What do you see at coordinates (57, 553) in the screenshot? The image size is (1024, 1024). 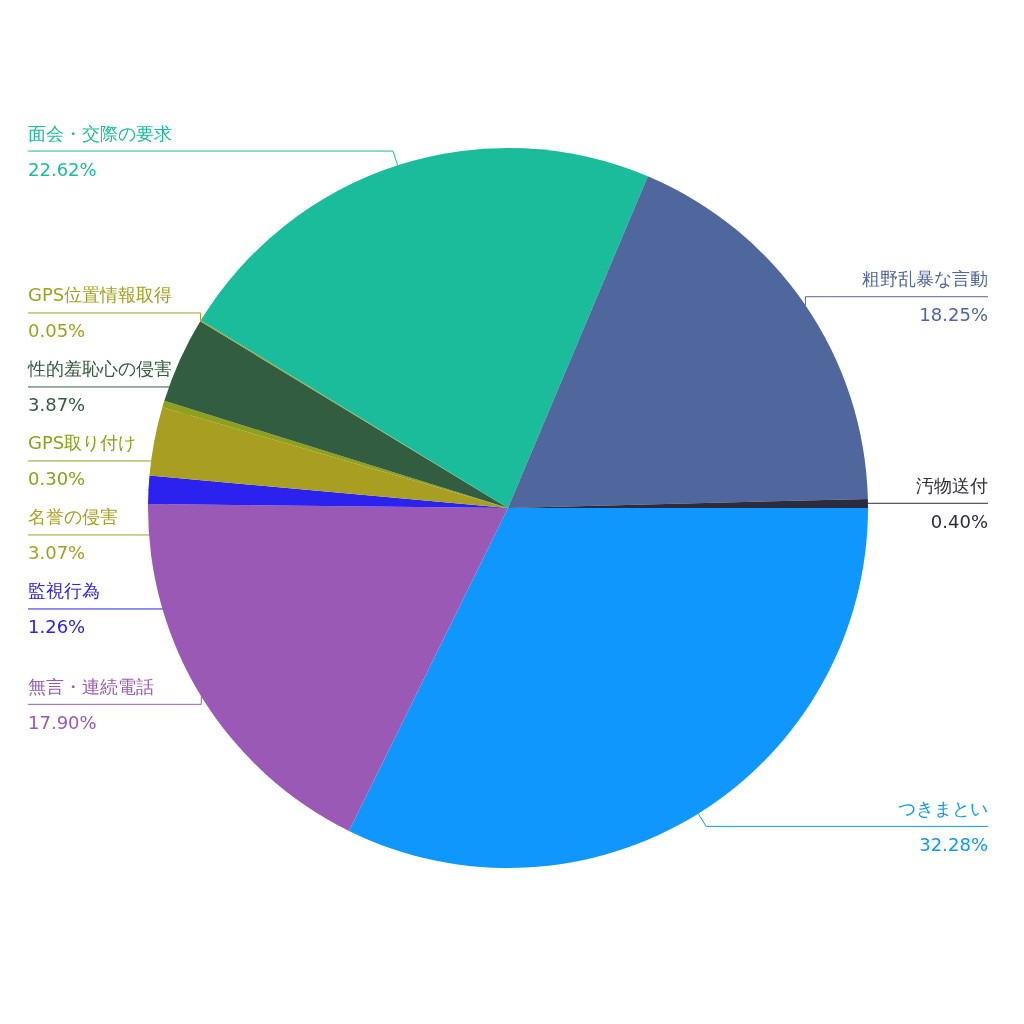 I see `data-label: 3.07%` at bounding box center [57, 553].